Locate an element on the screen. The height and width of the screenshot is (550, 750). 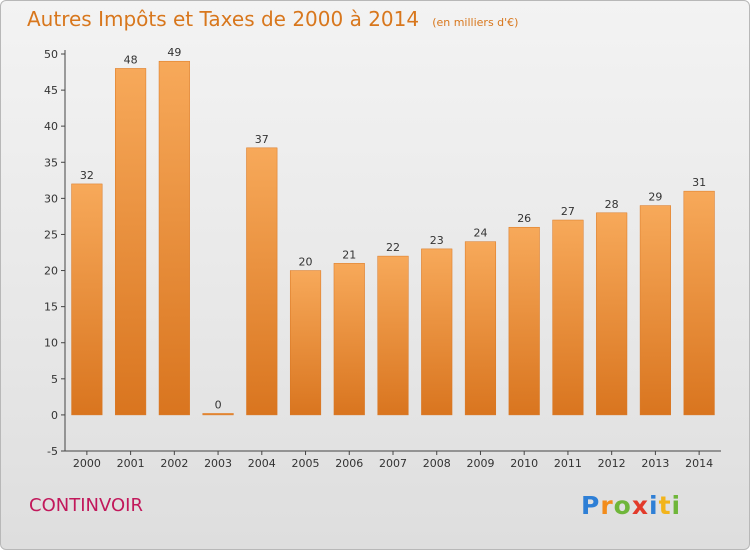
x-tick-label: 2001 is located at coordinates (131, 463).